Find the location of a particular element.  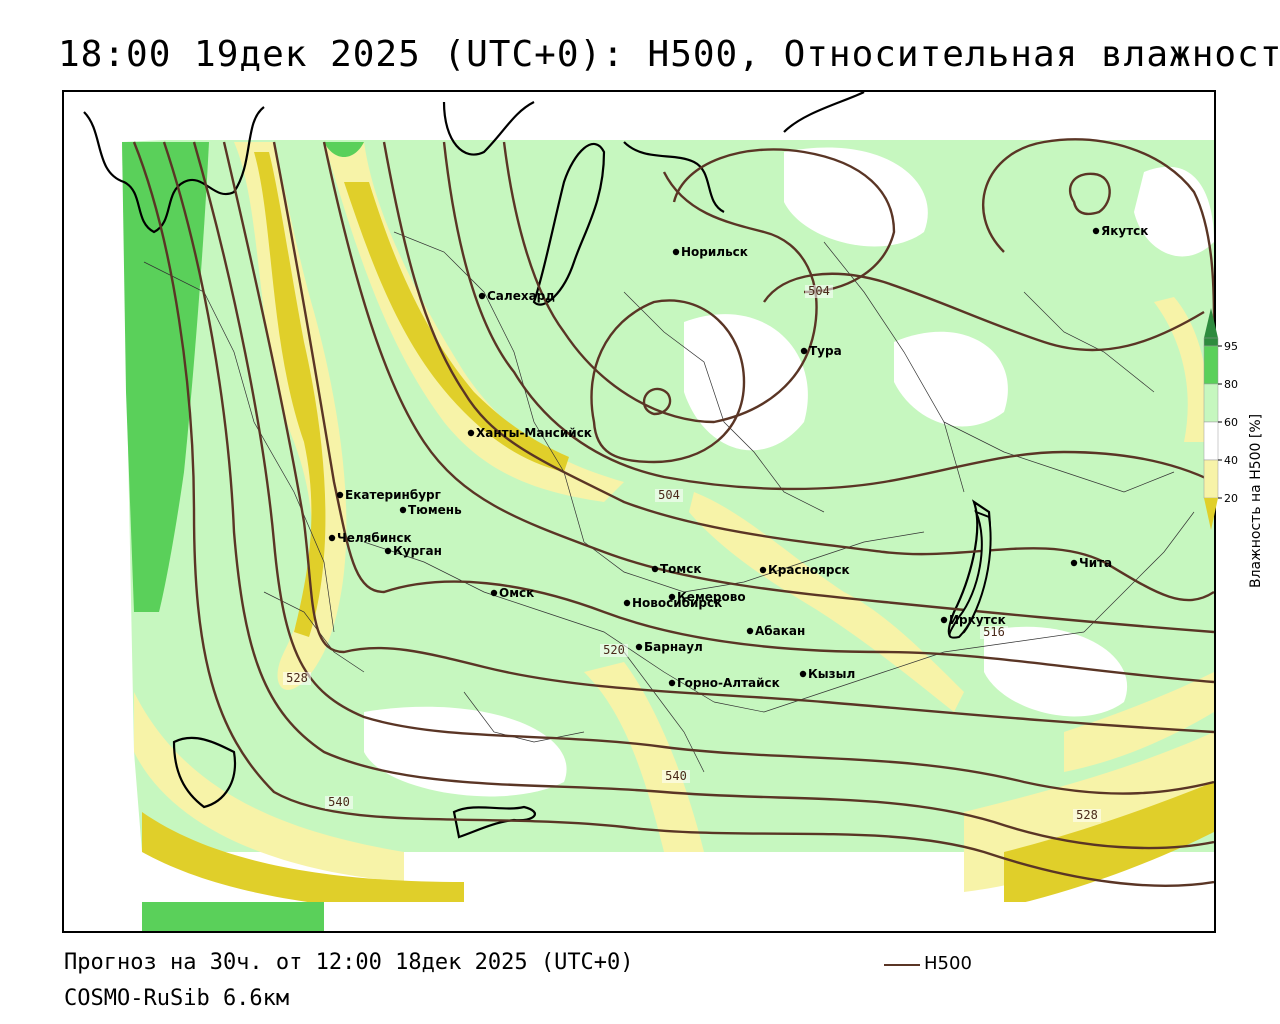

city-13: Кемерово is located at coordinates (707, 597).